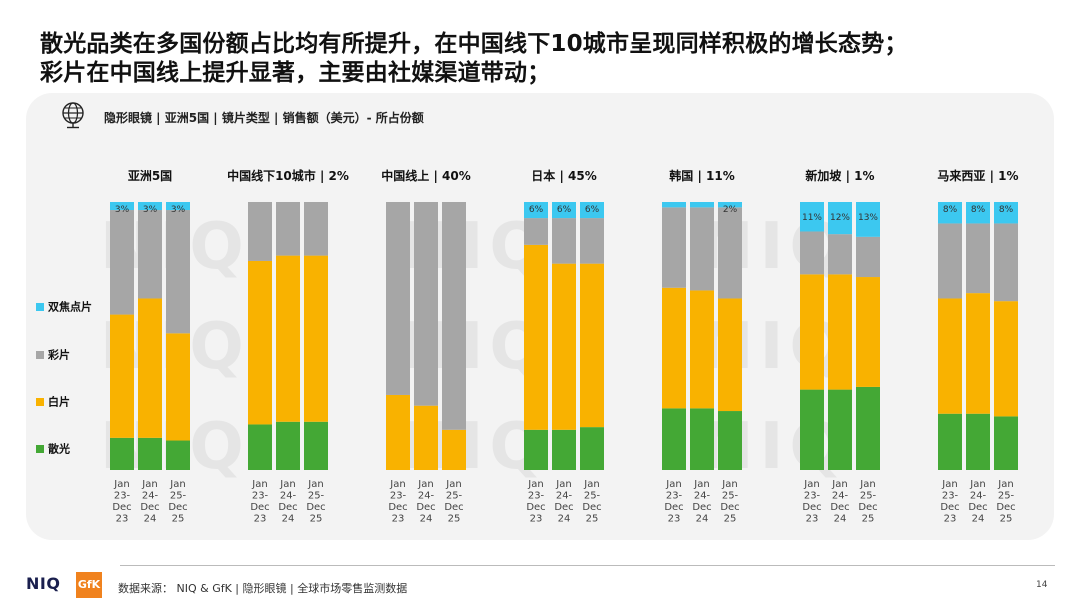  I want to click on chart-subtitle: 隐形眼镜 | 亚洲5国 | 镜片类型 | 销售额（美元）- 所占份额, so click(264, 118).